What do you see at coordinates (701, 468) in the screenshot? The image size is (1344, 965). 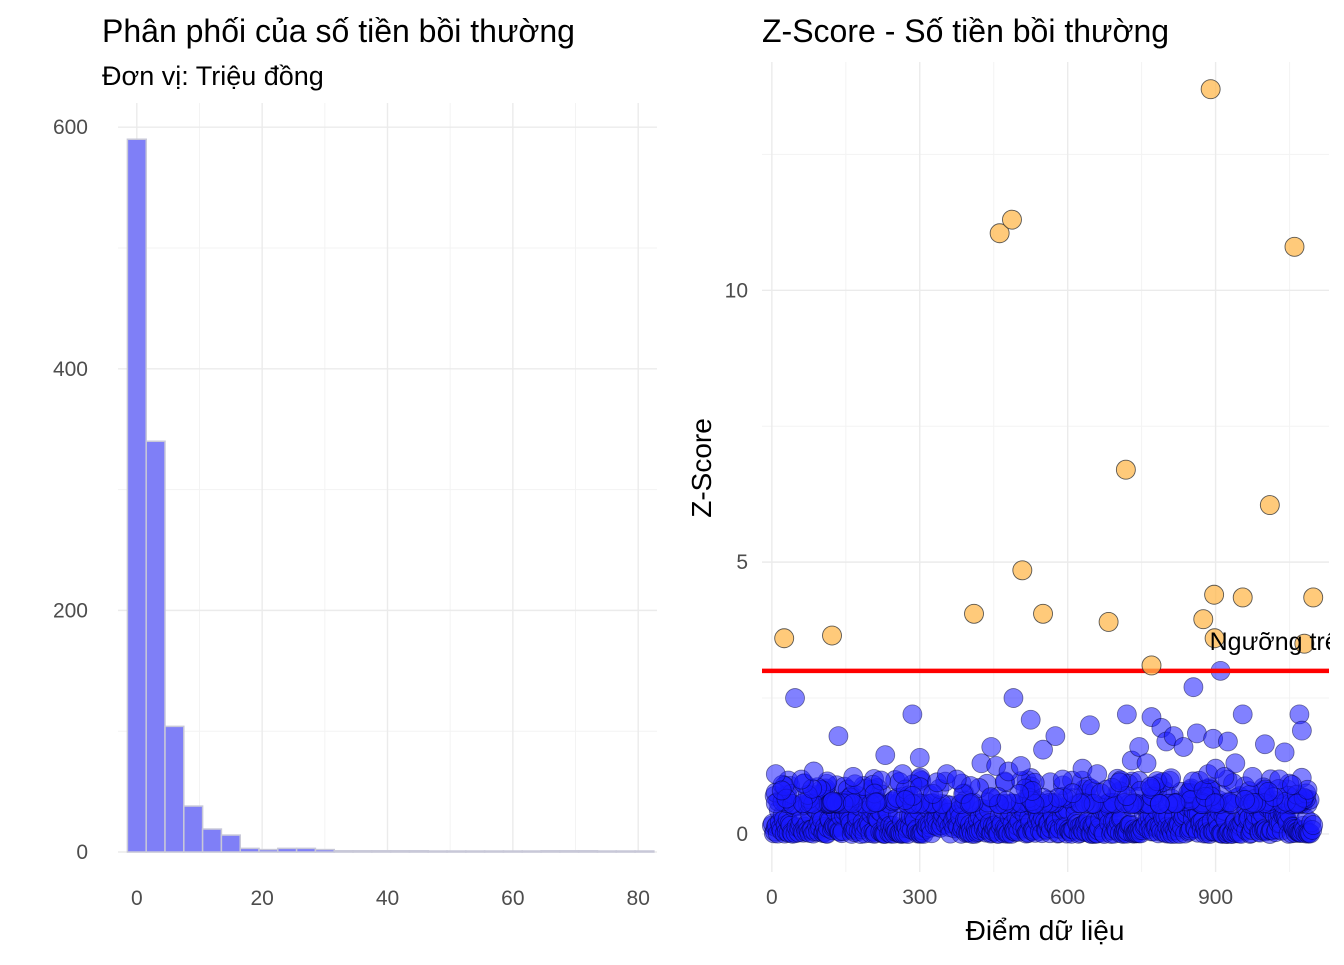 I see `zscore-y-axis-title: Z-Score` at bounding box center [701, 468].